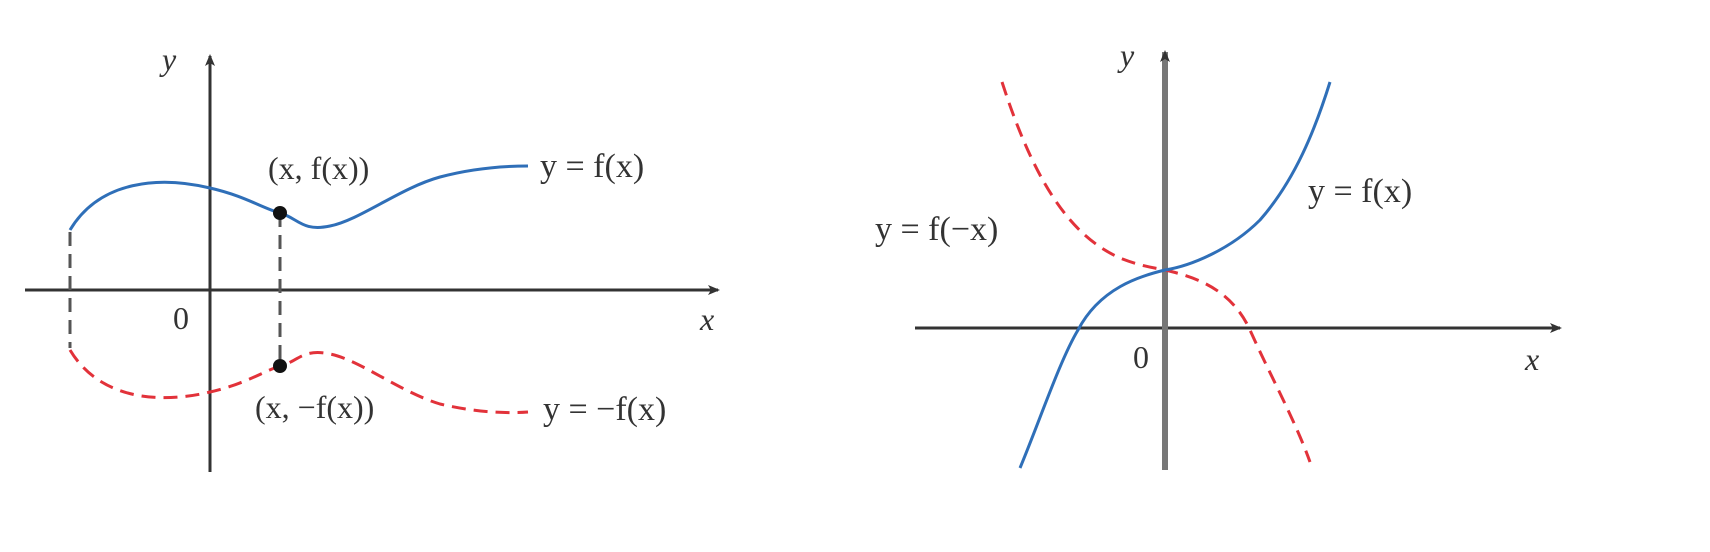 This screenshot has height=552, width=1710. Describe the element at coordinates (318, 168) in the screenshot. I see `point-upper-label: (x, f(x))` at that location.